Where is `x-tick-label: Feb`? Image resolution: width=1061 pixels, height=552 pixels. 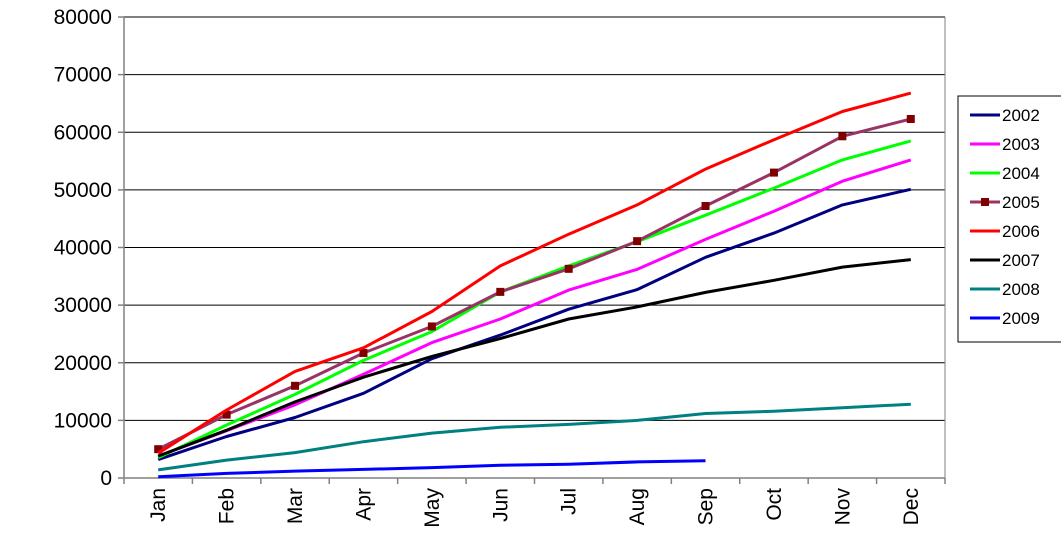
x-tick-label: Feb is located at coordinates (227, 506).